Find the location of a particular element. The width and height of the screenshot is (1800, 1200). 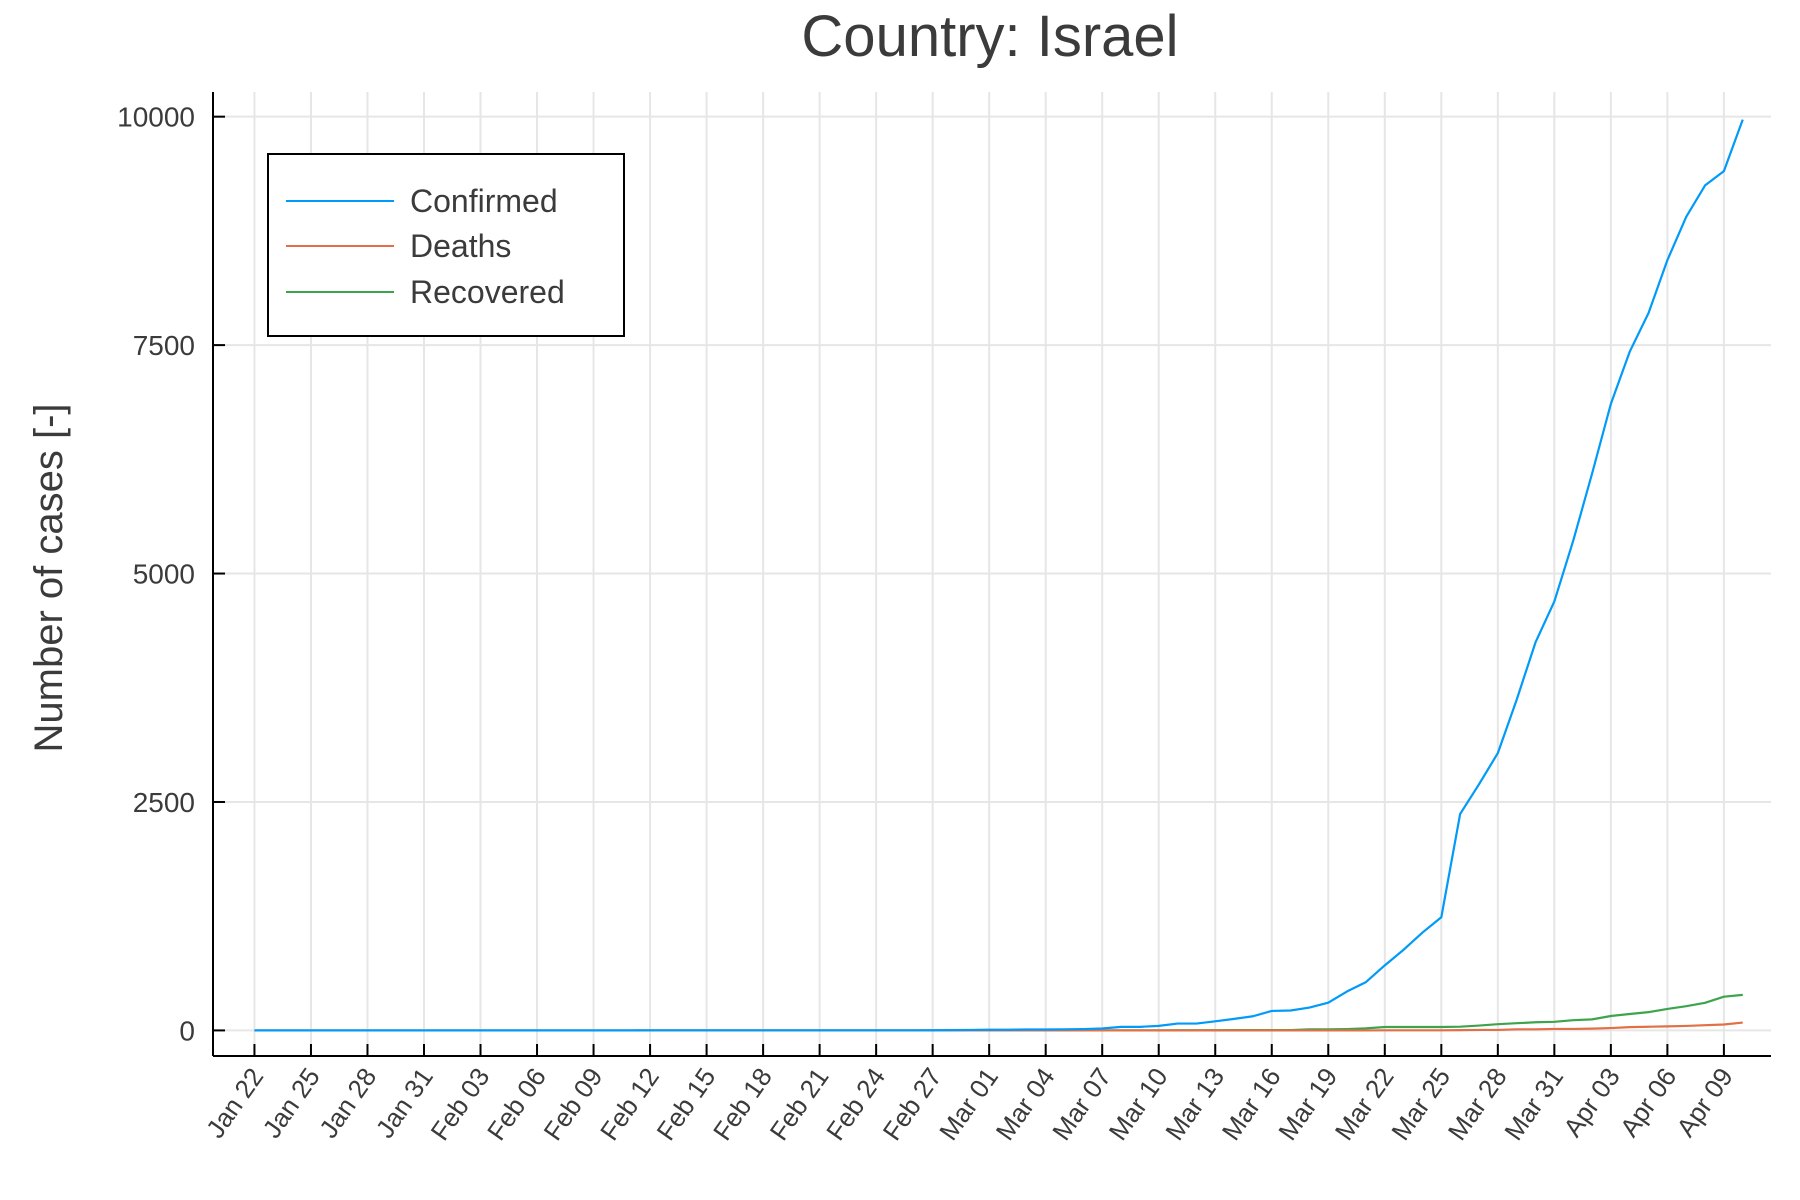

x-tick-label: Feb 21 is located at coordinates (799, 1104).